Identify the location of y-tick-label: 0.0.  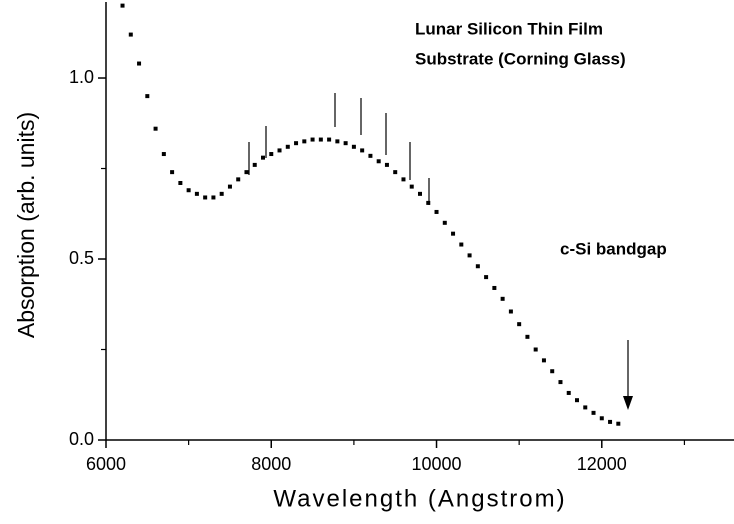
(81, 439).